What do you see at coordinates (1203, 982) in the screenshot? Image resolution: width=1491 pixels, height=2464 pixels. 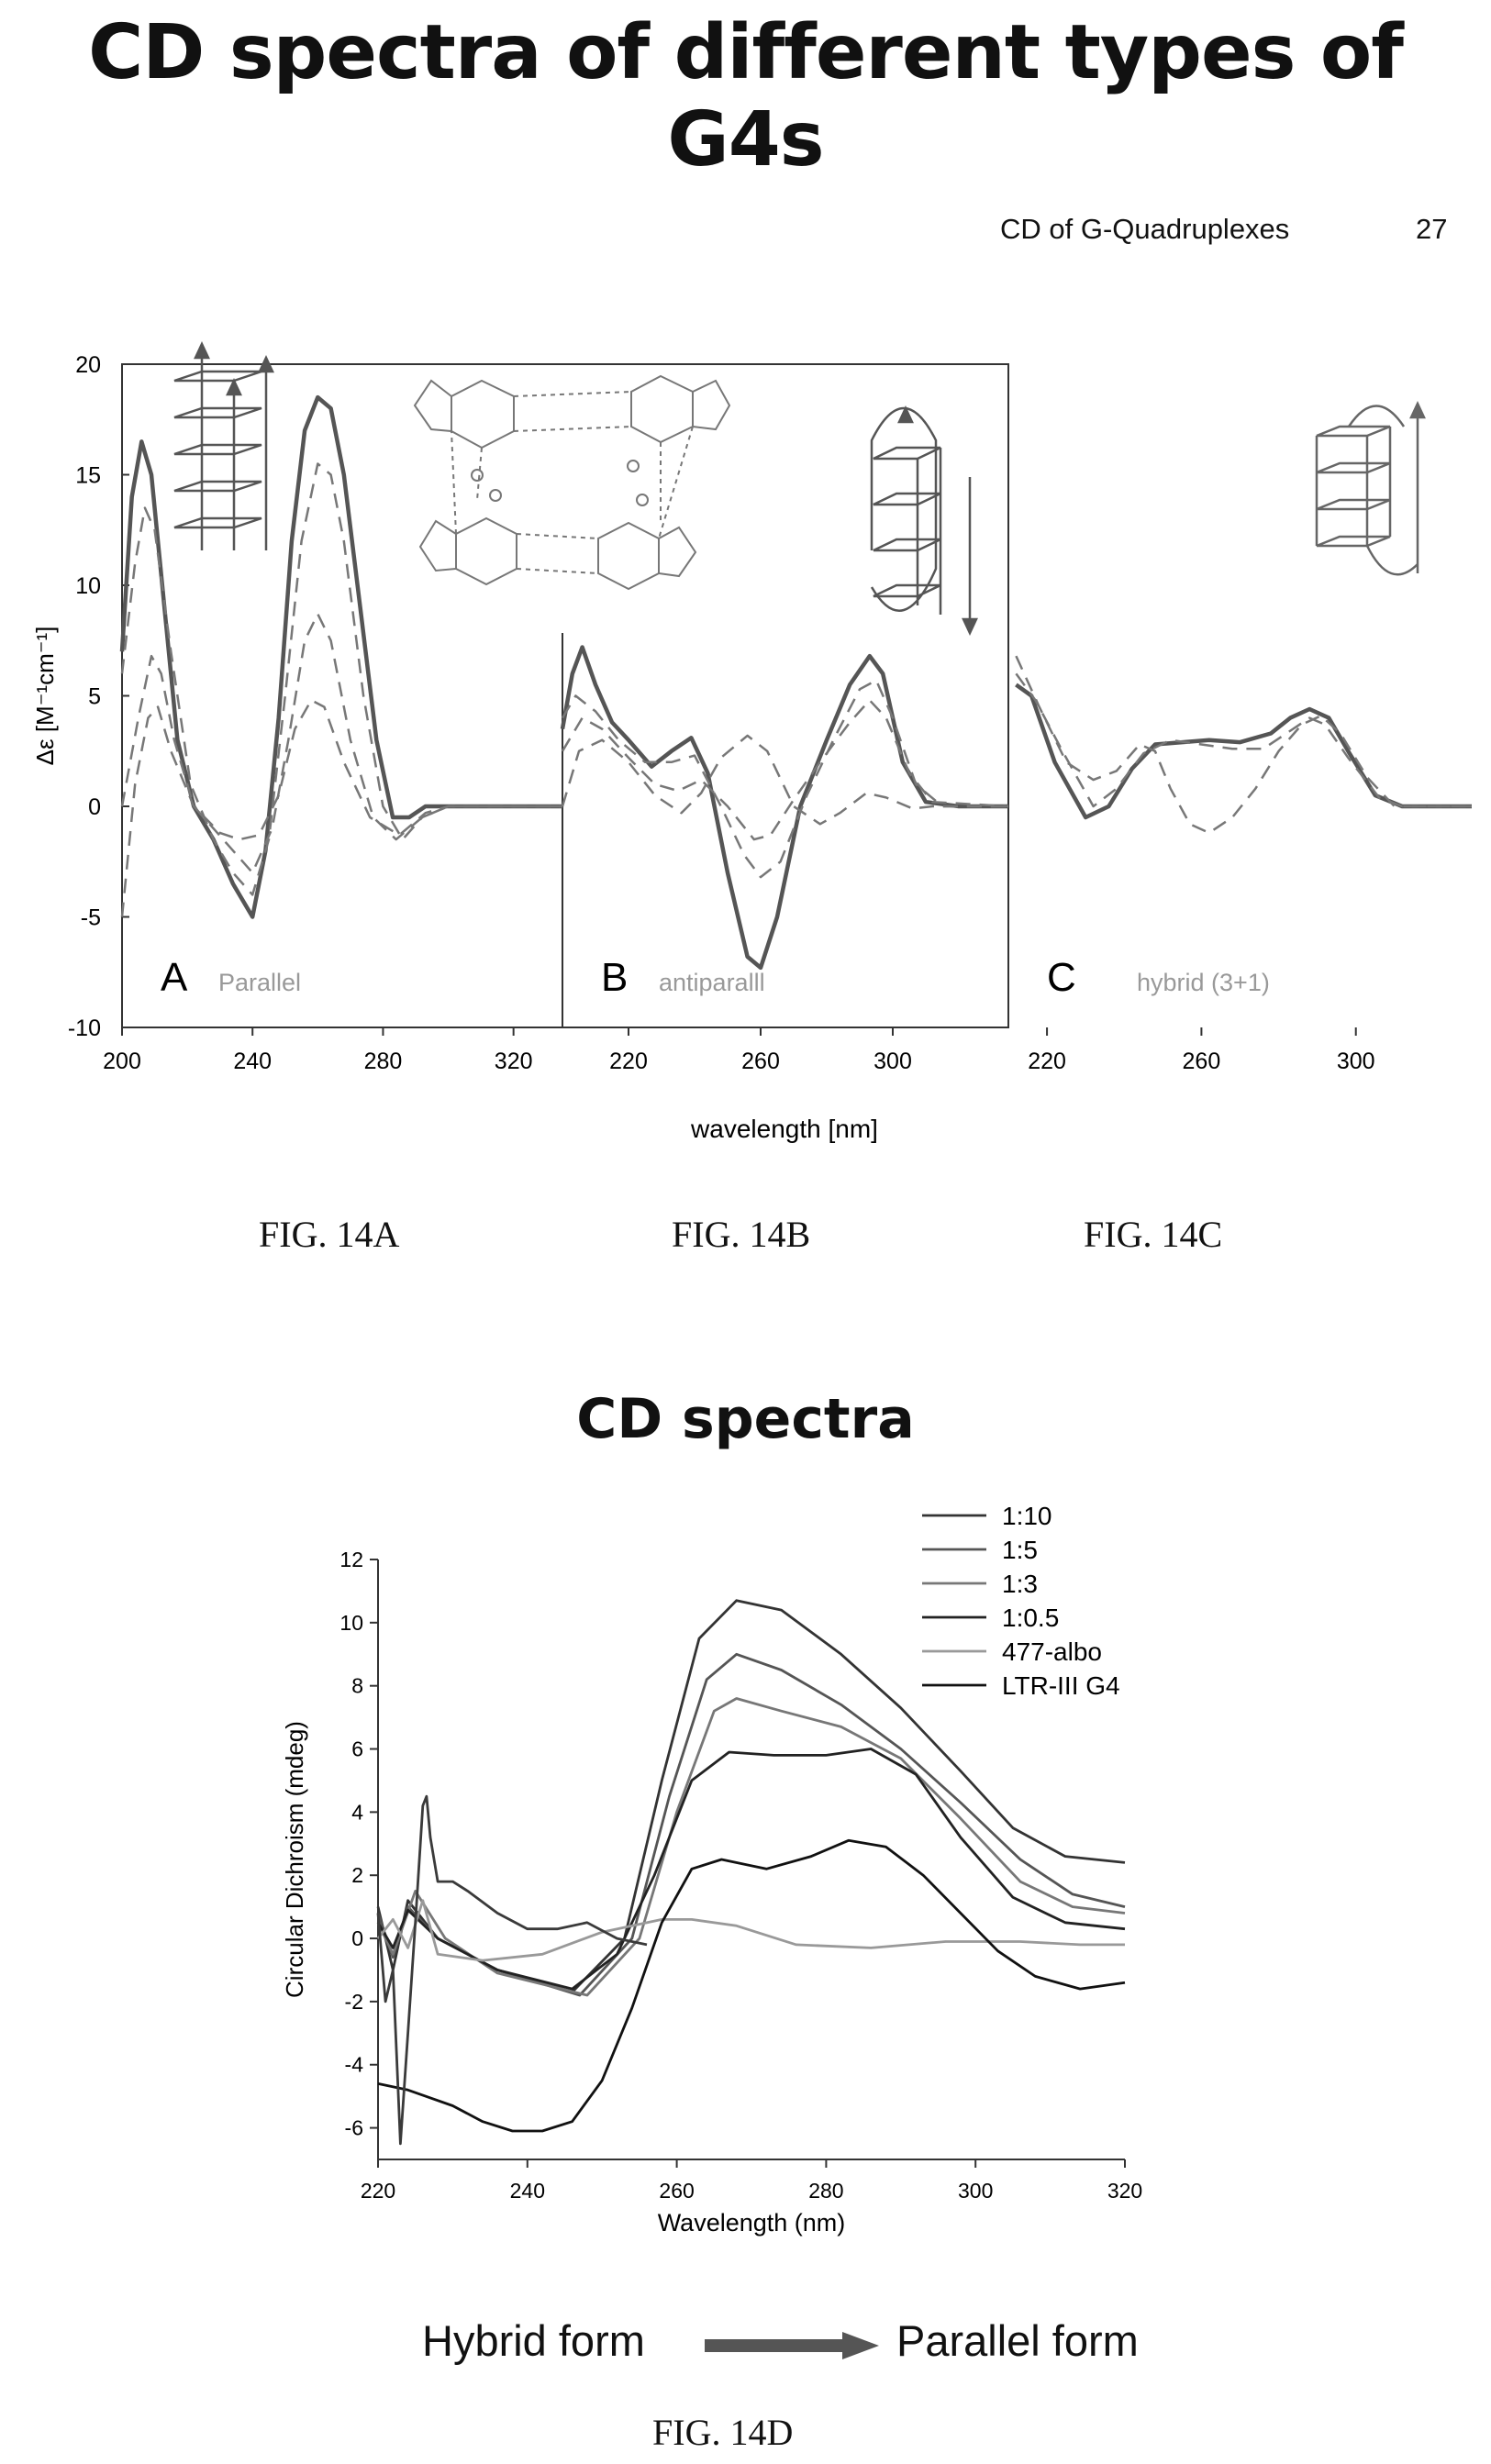 I see `panel-annotation: hybrid (3+1)` at bounding box center [1203, 982].